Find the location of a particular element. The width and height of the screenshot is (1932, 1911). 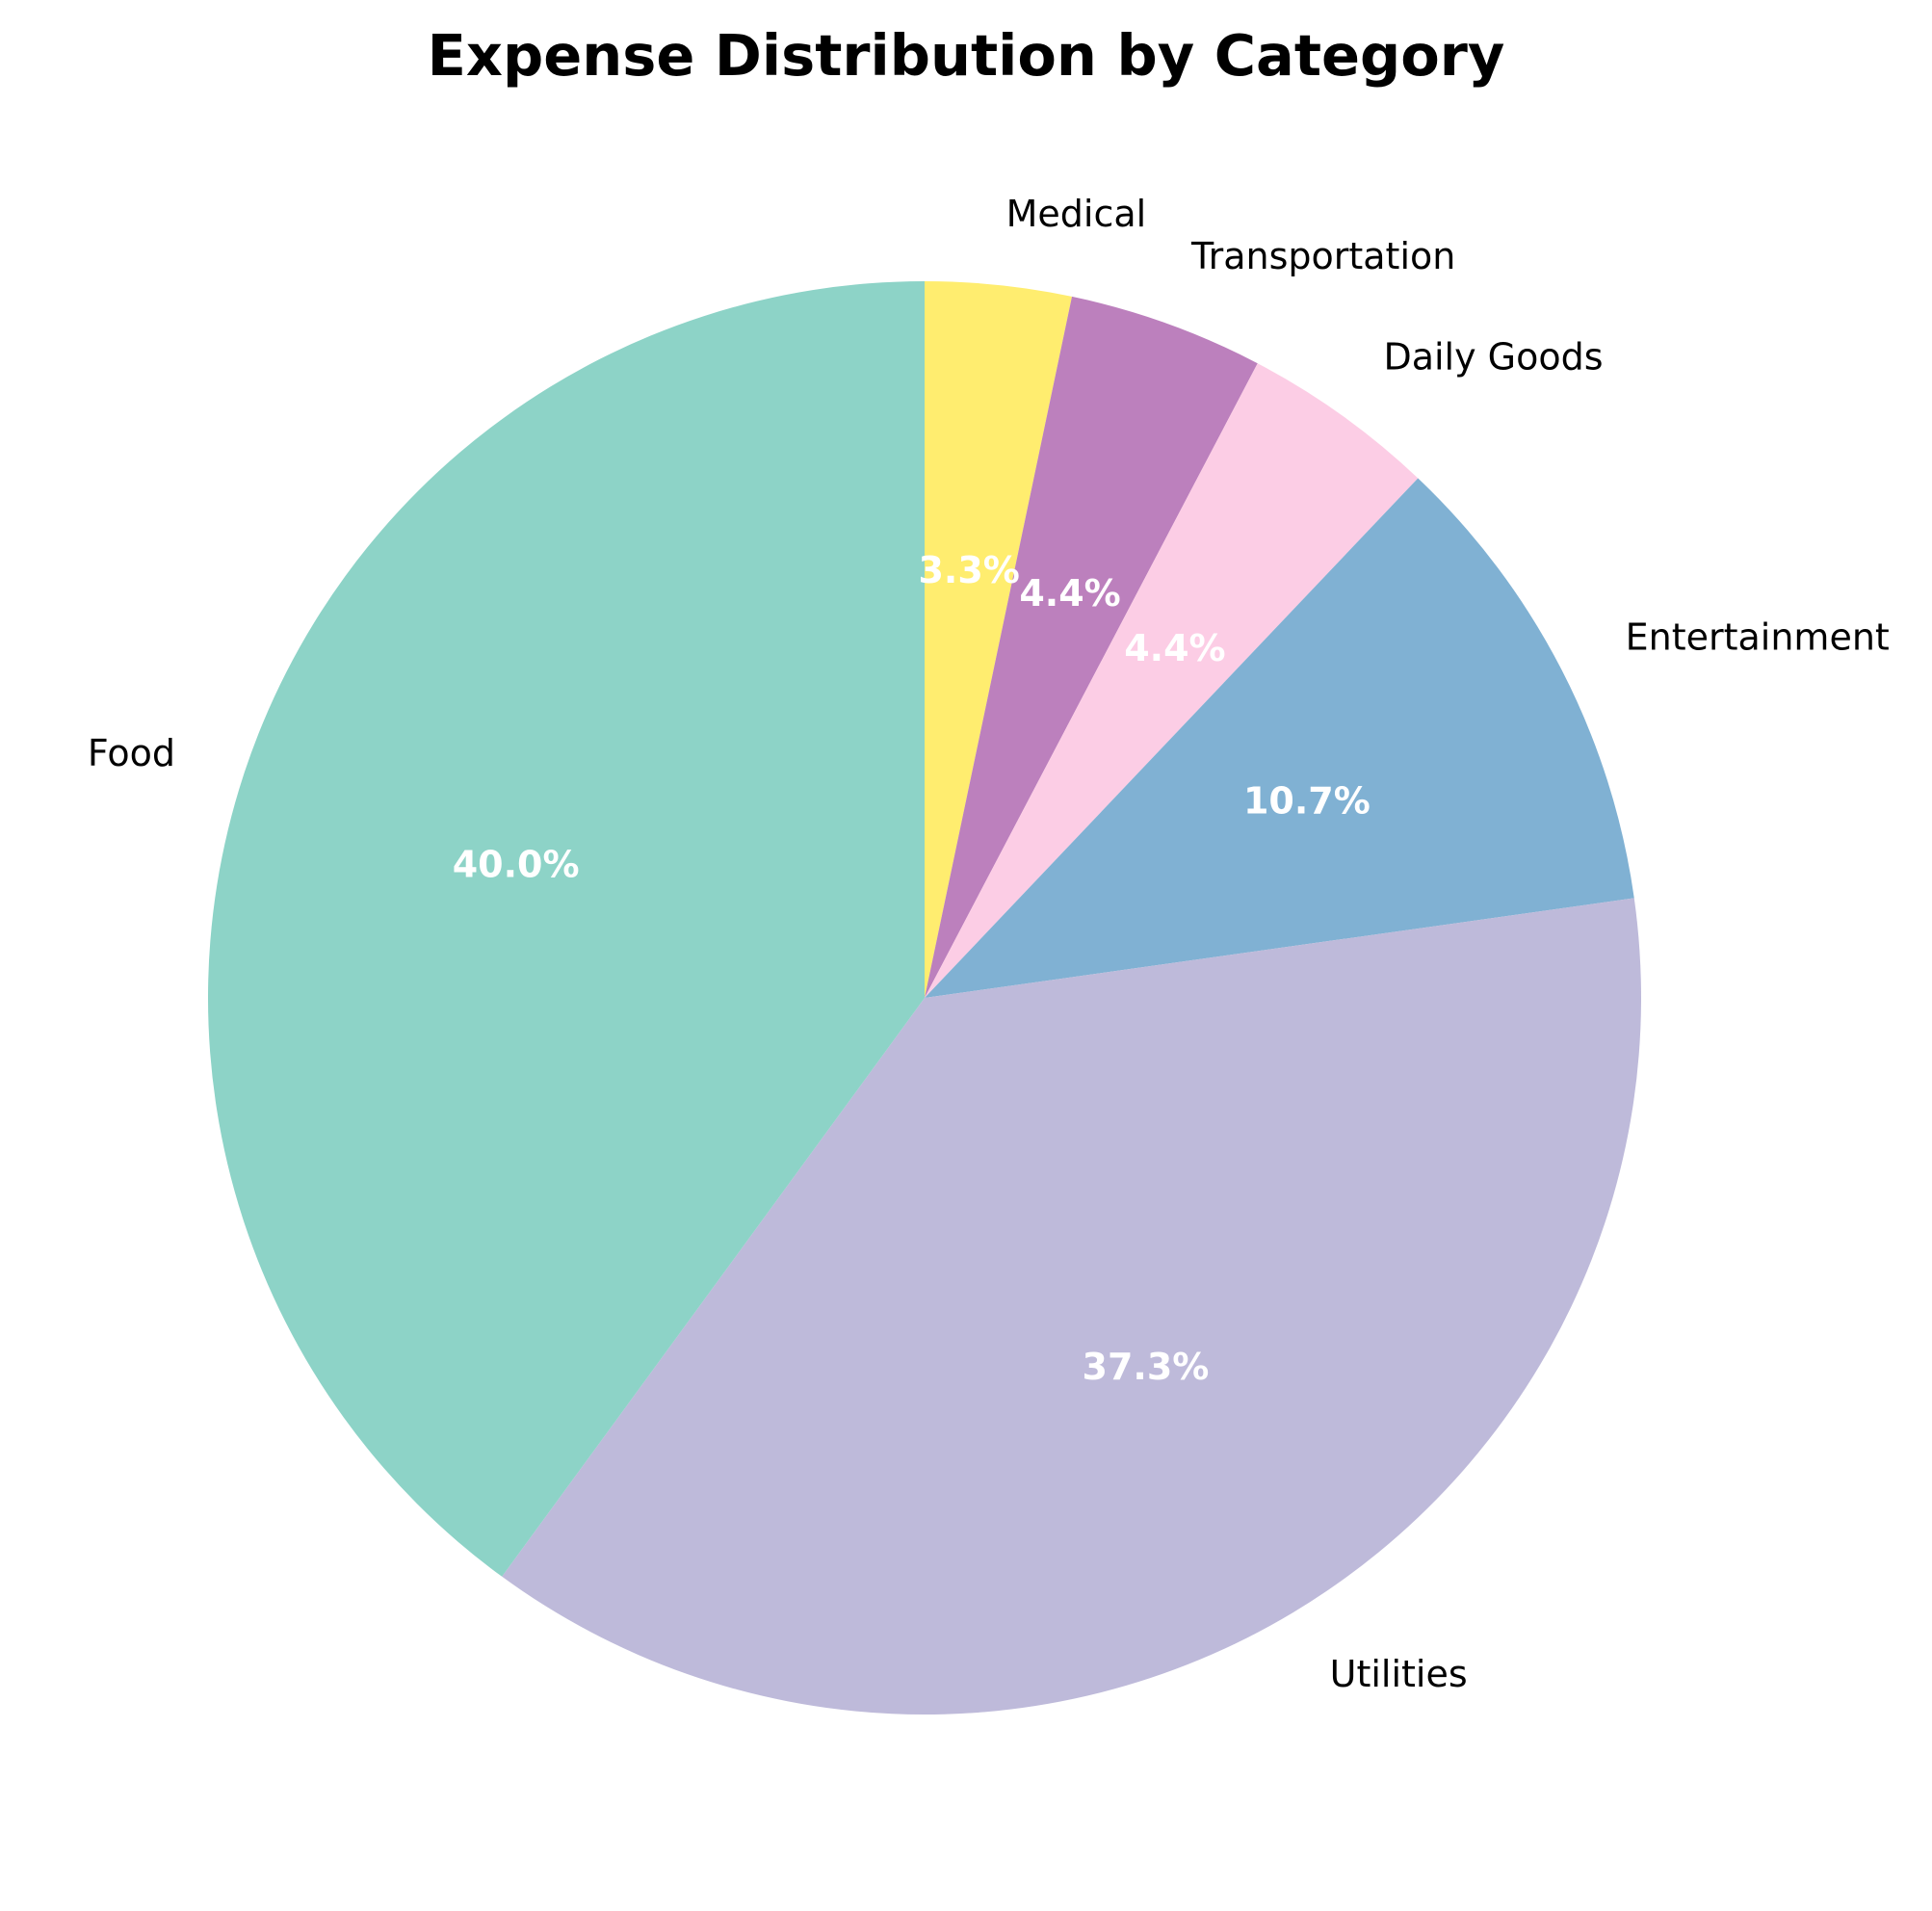

percent-label-utilities: 37.3% is located at coordinates (1146, 1367).